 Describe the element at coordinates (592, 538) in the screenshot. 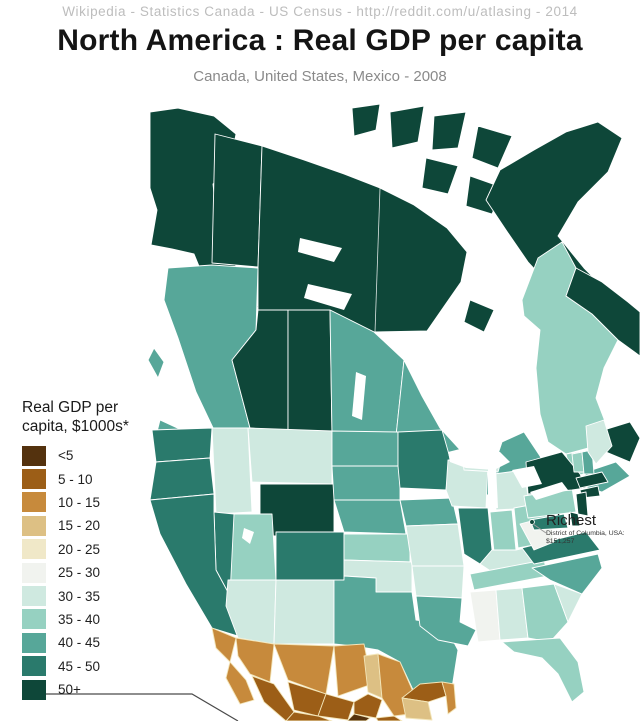

I see `richest-annotation-detail: District of Columbia, USA: $151,257` at that location.